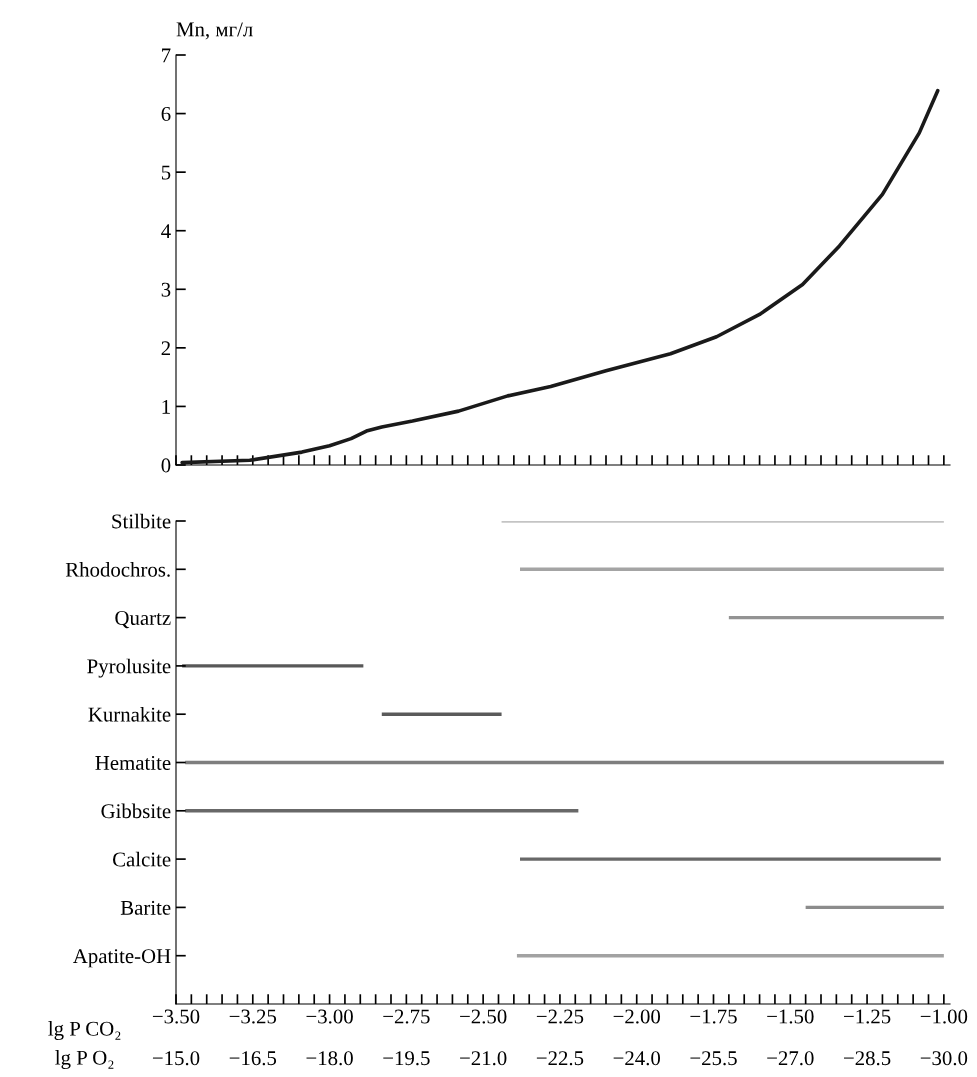  Describe the element at coordinates (166, 114) in the screenshot. I see `y-tick-label: 6` at that location.